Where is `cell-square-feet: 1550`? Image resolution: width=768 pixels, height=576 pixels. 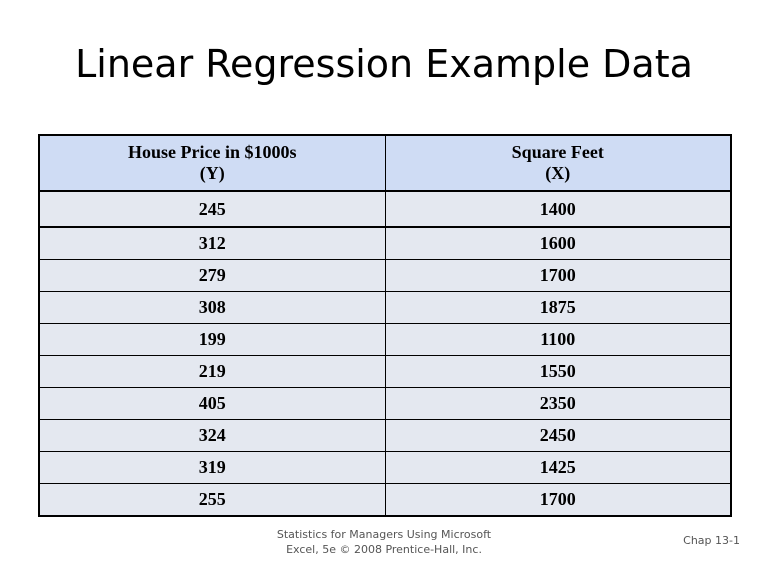 cell-square-feet: 1550 is located at coordinates (558, 371).